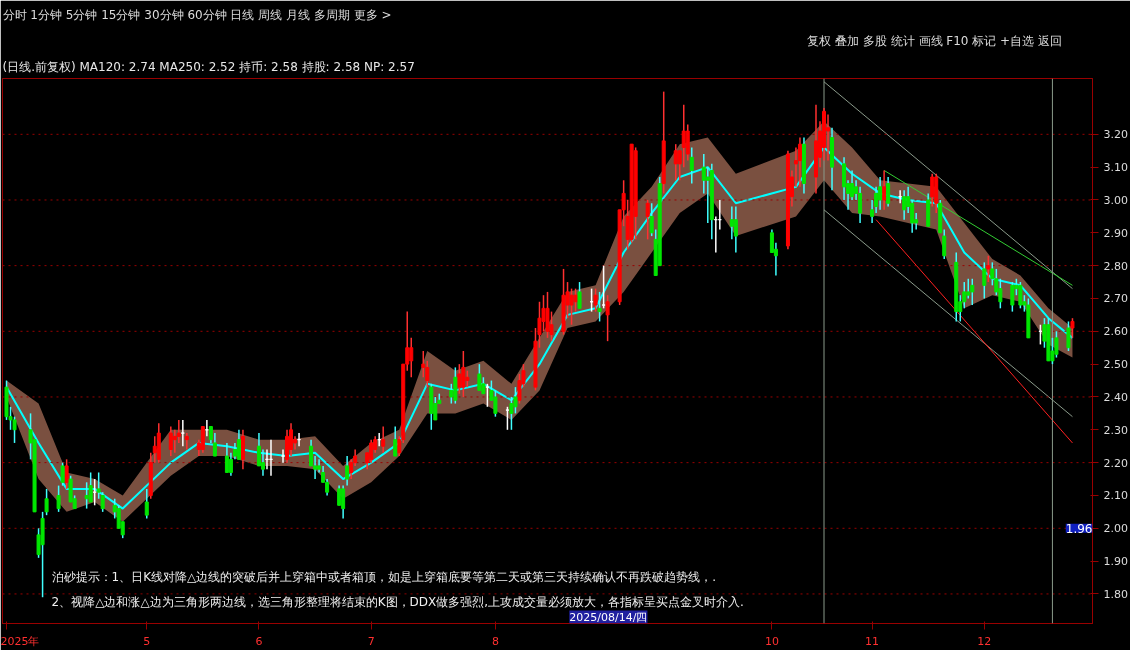 Image resolution: width=1130 pixels, height=650 pixels. I want to click on x-tick-label: 12, so click(984, 641).